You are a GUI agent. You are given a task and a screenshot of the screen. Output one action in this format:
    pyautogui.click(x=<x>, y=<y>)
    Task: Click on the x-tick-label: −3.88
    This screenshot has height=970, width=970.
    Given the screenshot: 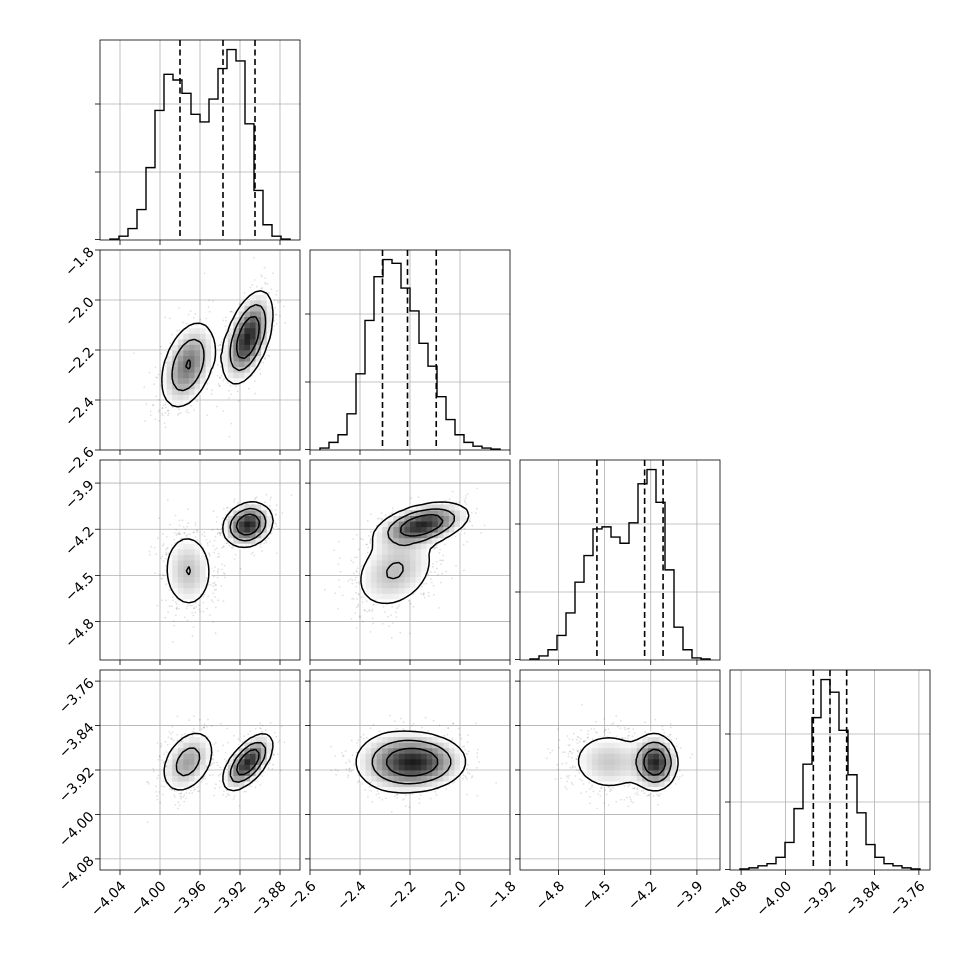 What is the action you would take?
    pyautogui.click(x=269, y=899)
    